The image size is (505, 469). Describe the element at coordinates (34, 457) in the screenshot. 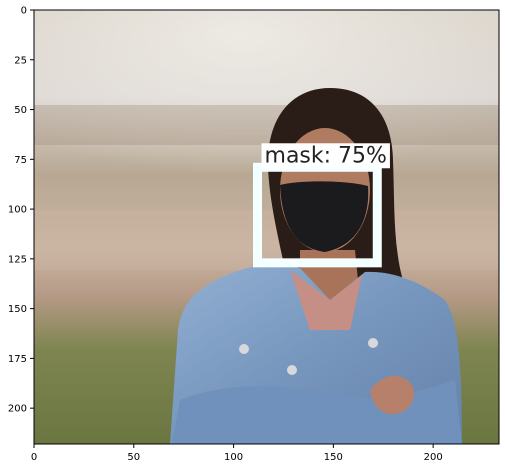

I see `x-tick-label: 0` at that location.